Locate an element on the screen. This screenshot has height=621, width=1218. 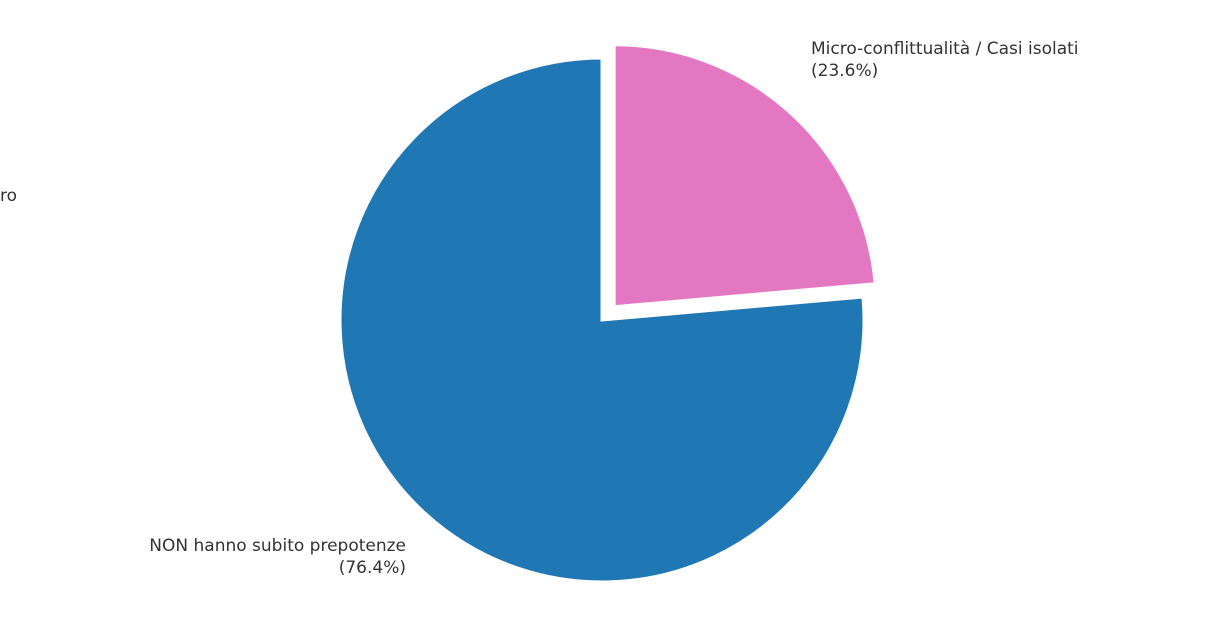
slice-percent-text: (23.6%) is located at coordinates (845, 71).